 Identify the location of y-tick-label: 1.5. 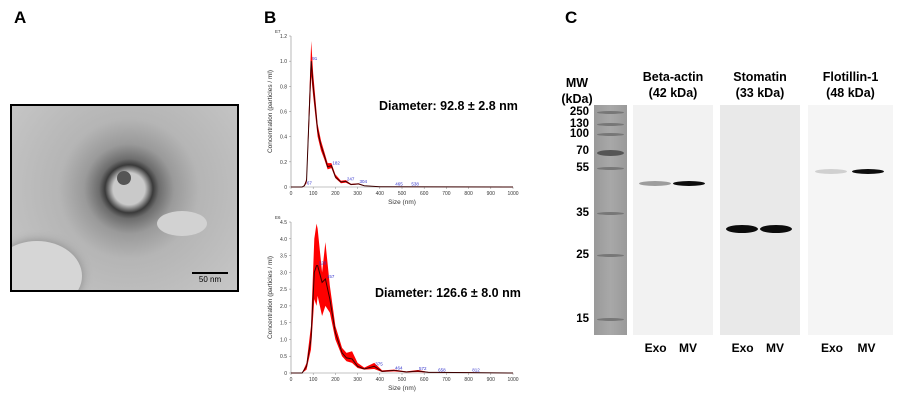
(283, 324).